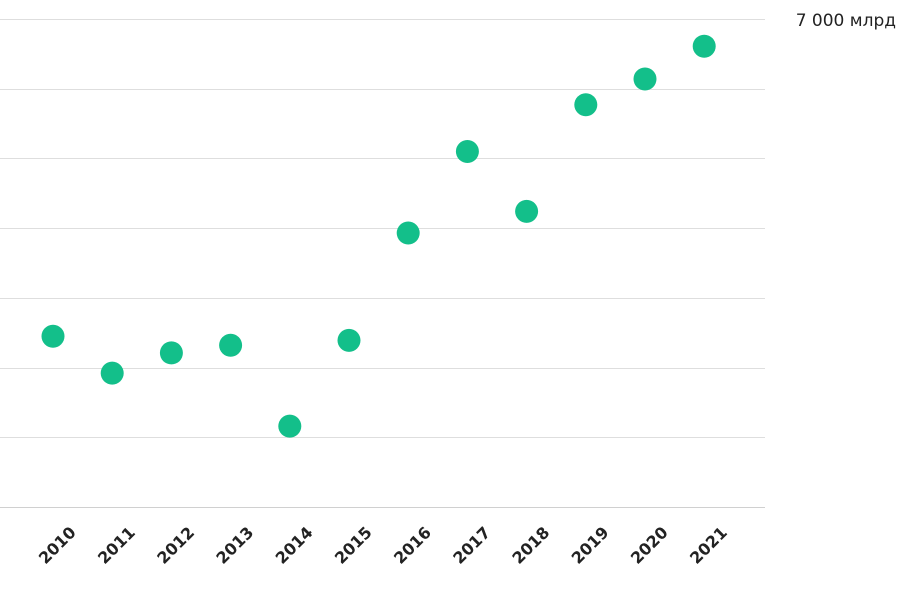  I want to click on y-axis-top-label: 7 000 млрд, so click(846, 21).